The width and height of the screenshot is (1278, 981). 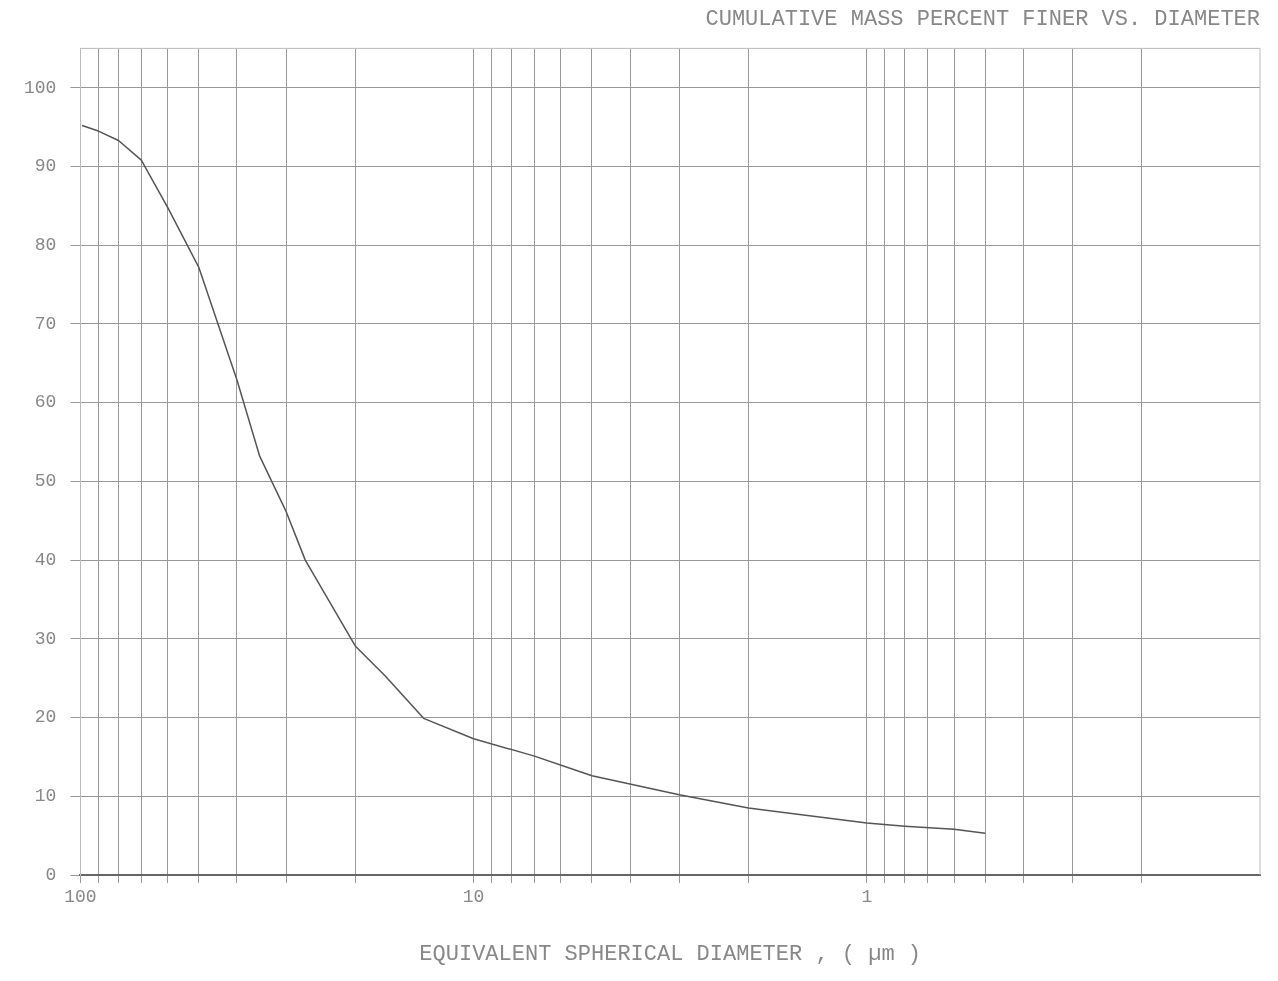 What do you see at coordinates (45, 402) in the screenshot?
I see `y-tick-label: 60` at bounding box center [45, 402].